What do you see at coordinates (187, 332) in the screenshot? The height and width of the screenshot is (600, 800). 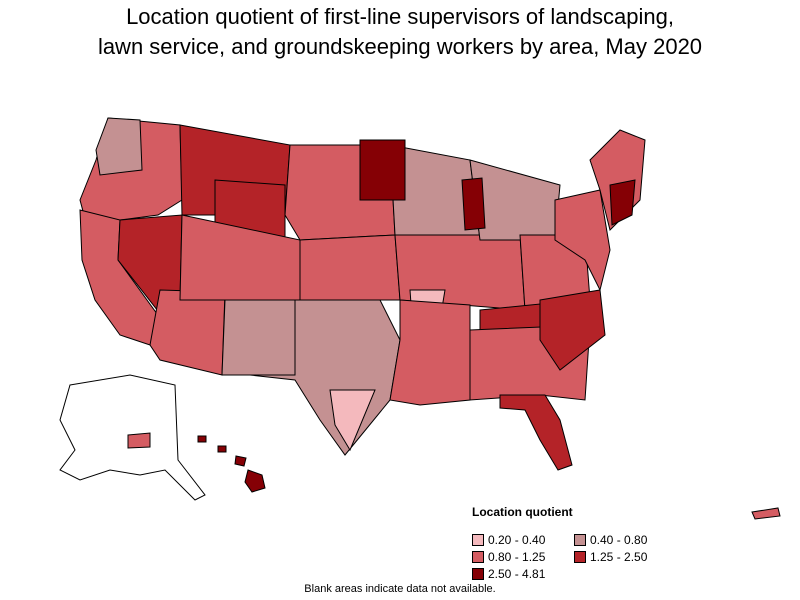 I see `region-arizona` at bounding box center [187, 332].